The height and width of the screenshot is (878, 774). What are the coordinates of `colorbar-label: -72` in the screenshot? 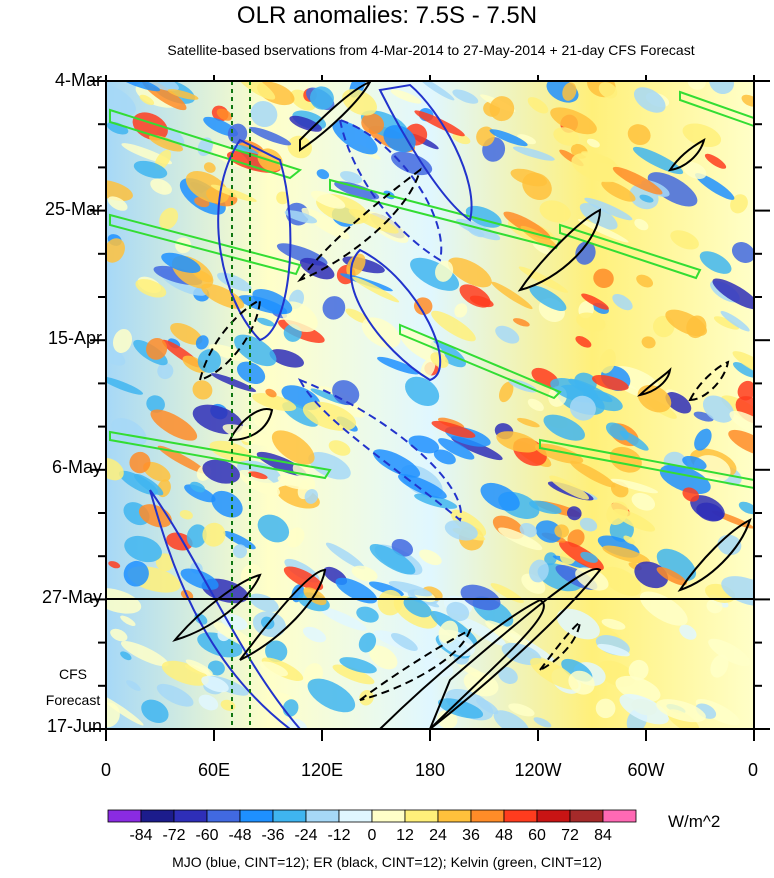 It's located at (173, 835).